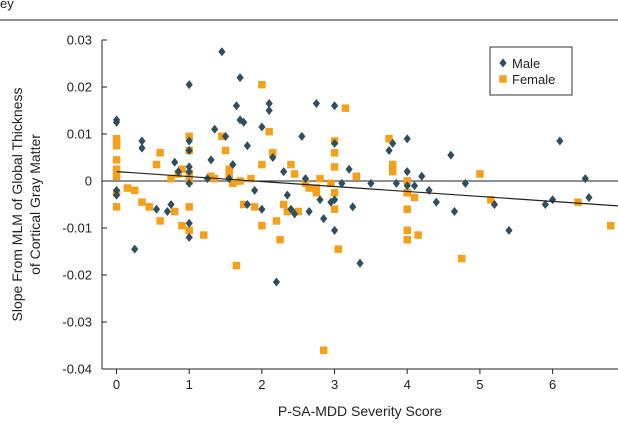 The width and height of the screenshot is (618, 432). What do you see at coordinates (367, 189) in the screenshot?
I see `trend-line` at bounding box center [367, 189].